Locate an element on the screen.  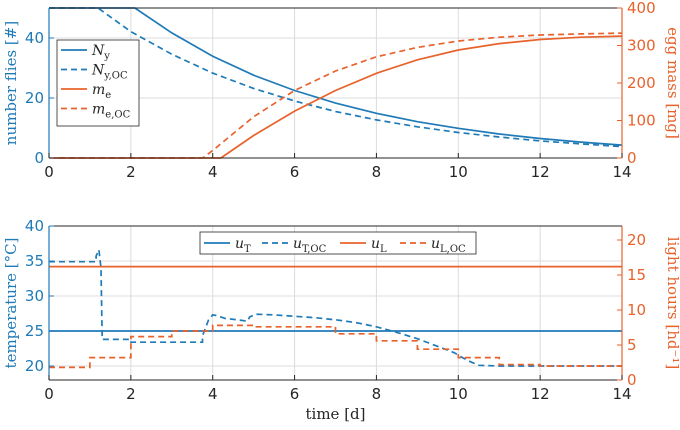
y-right-tick-label: 400 is located at coordinates (641, 8).